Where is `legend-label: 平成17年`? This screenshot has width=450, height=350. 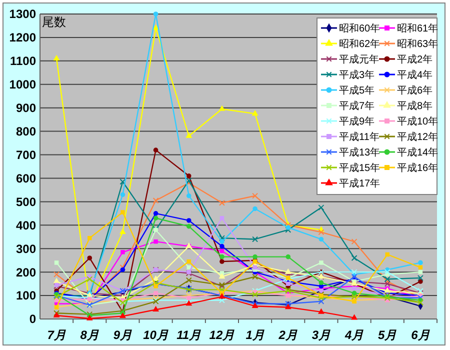
legend-label: 平成17年 is located at coordinates (359, 184).